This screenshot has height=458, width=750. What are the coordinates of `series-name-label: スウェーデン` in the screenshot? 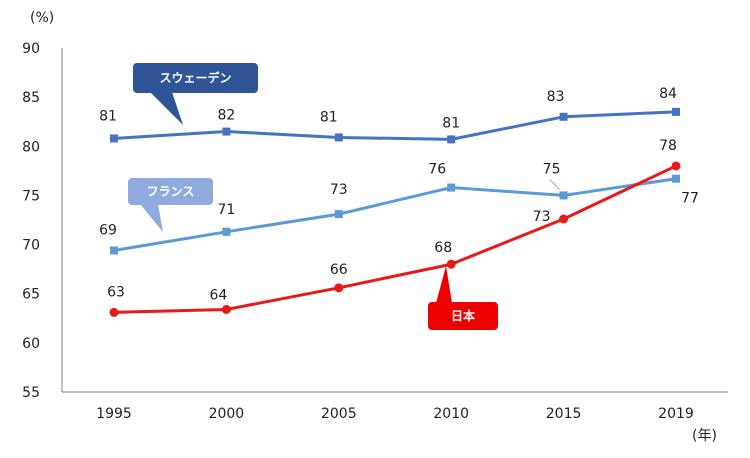 It's located at (195, 77).